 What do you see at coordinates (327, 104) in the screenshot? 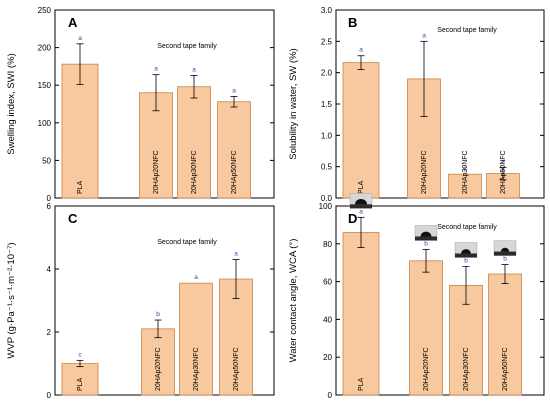
I see `y-tick-label: 1.5` at bounding box center [327, 104].